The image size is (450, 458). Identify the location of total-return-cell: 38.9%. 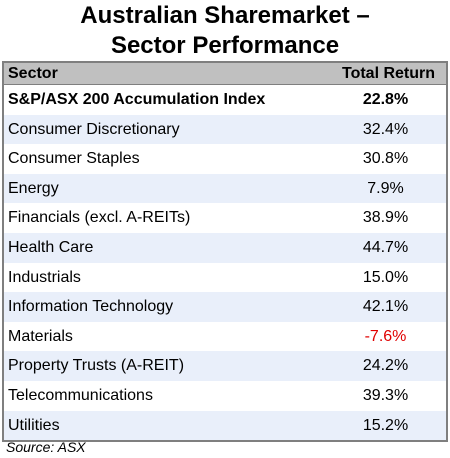
(385, 218).